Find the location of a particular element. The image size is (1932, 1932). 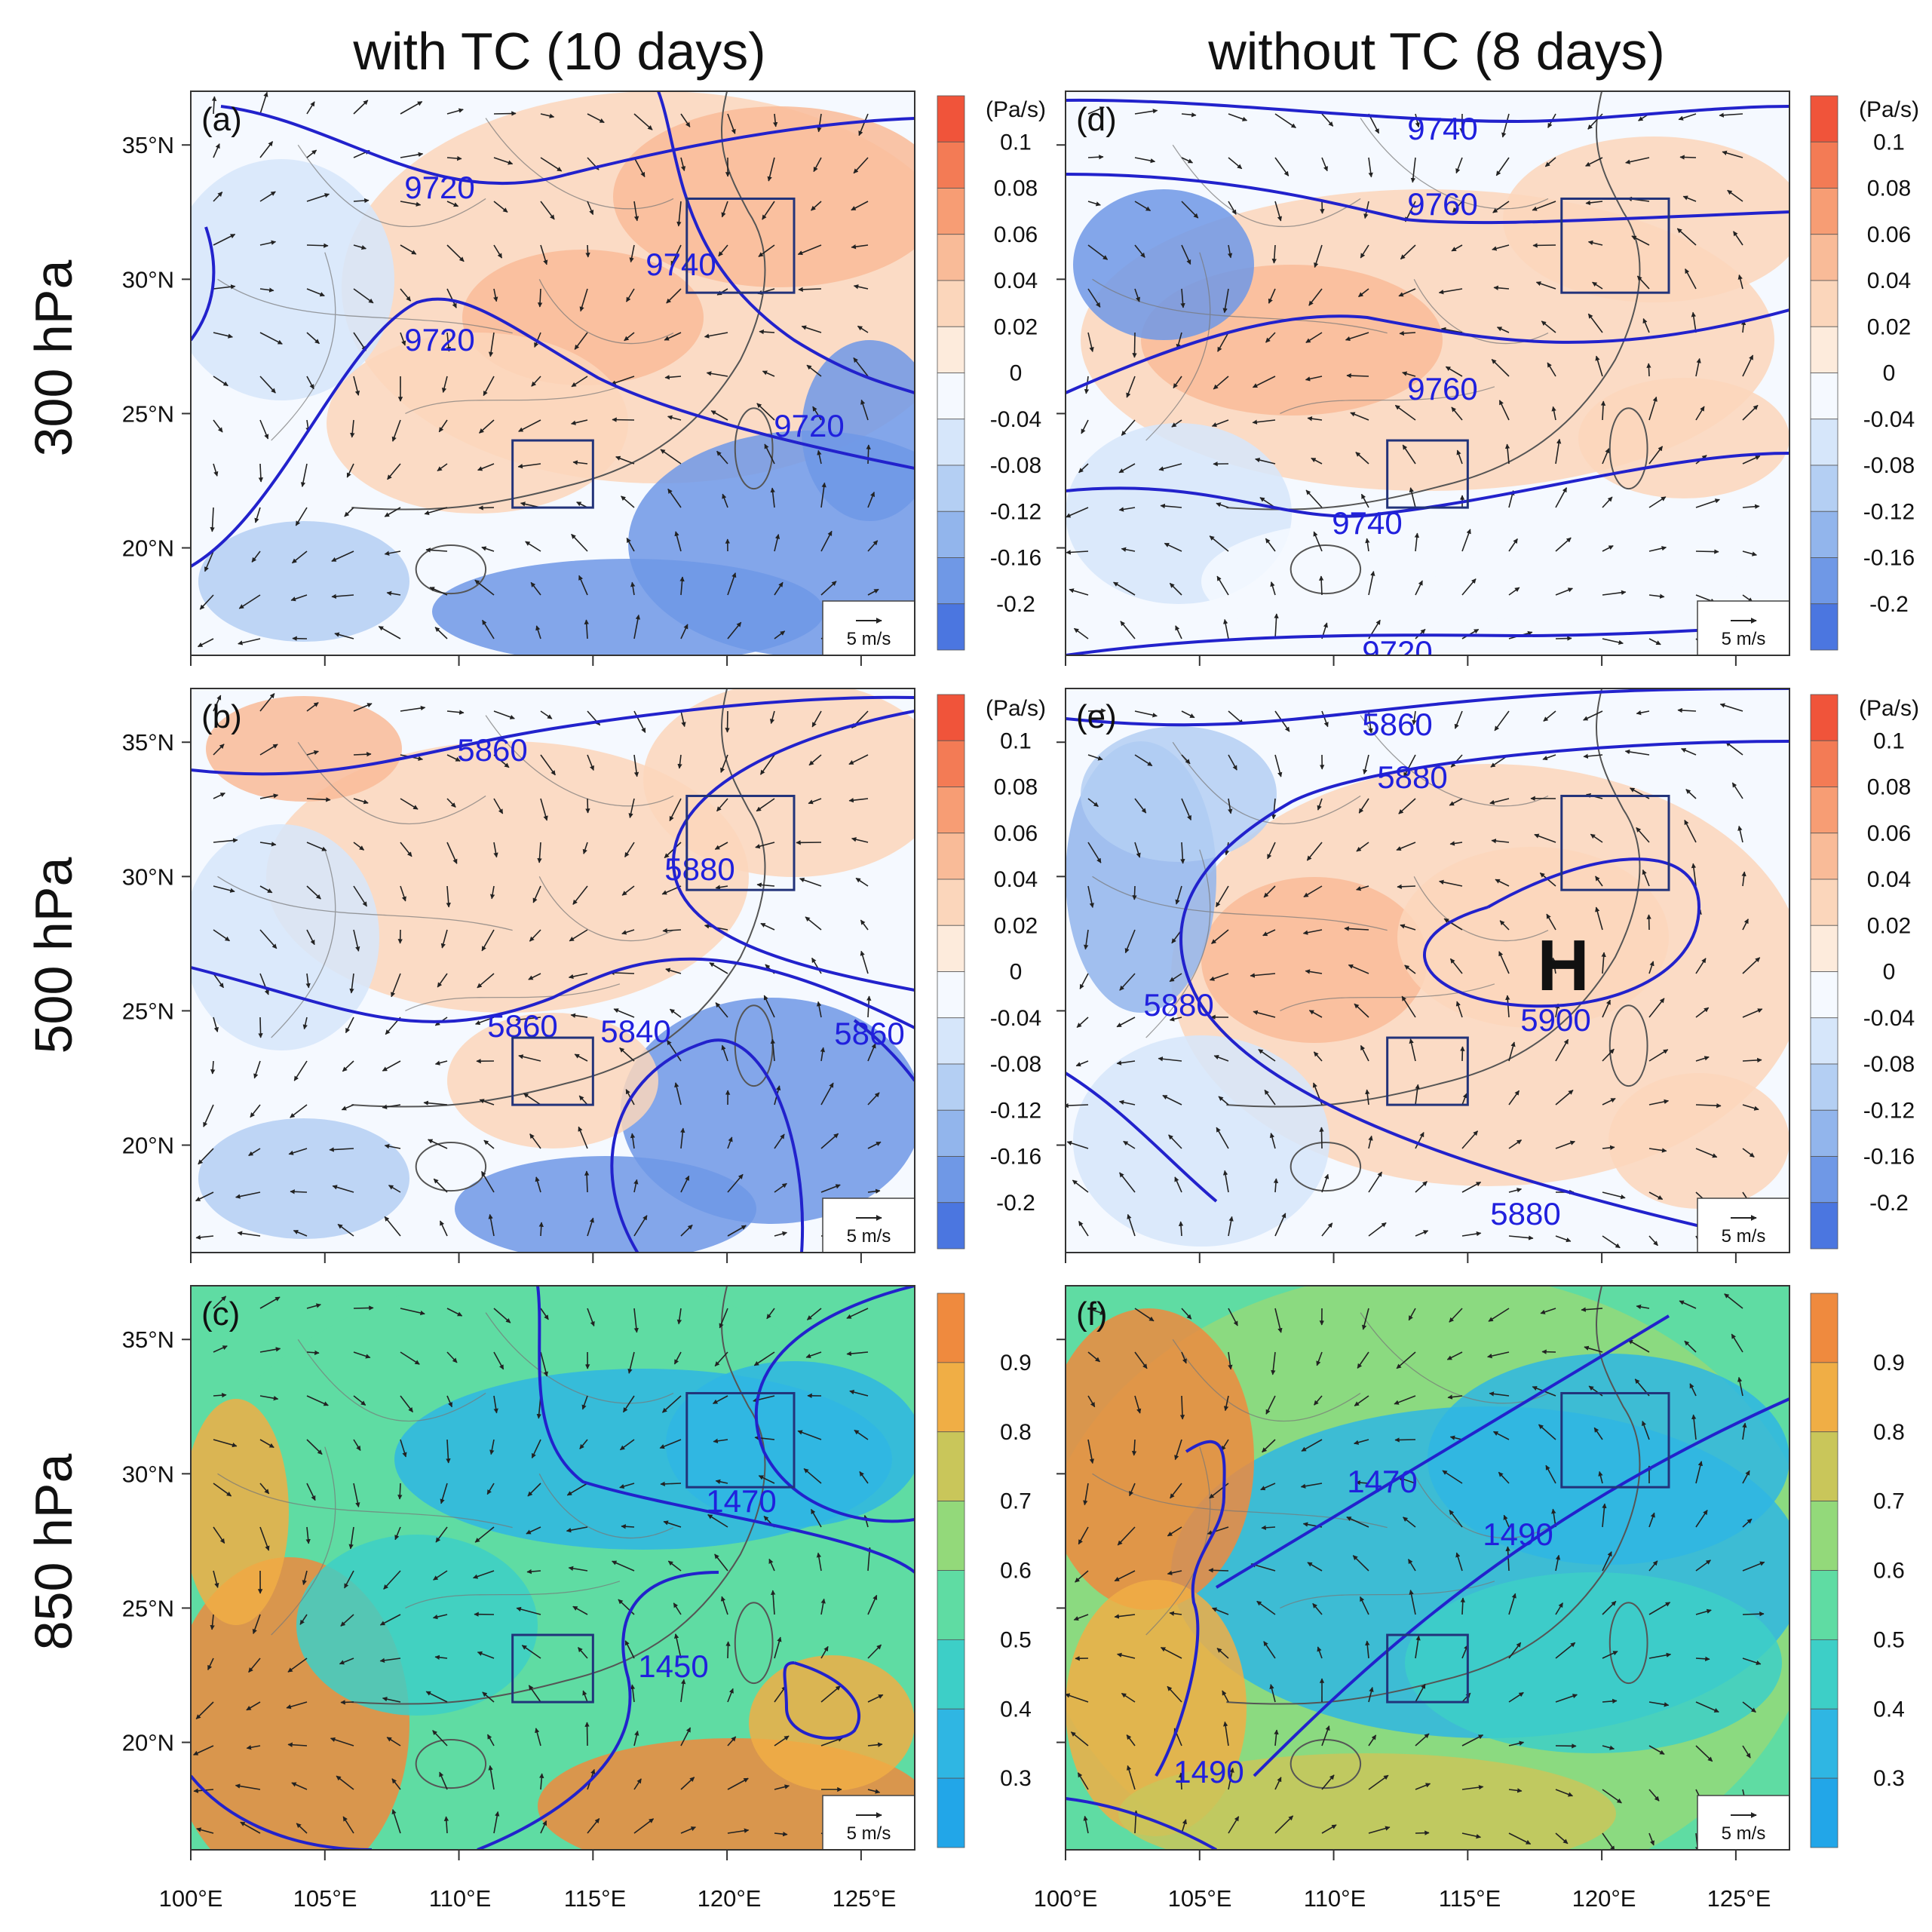

x-tick-label: 115°E is located at coordinates (1470, 1898).